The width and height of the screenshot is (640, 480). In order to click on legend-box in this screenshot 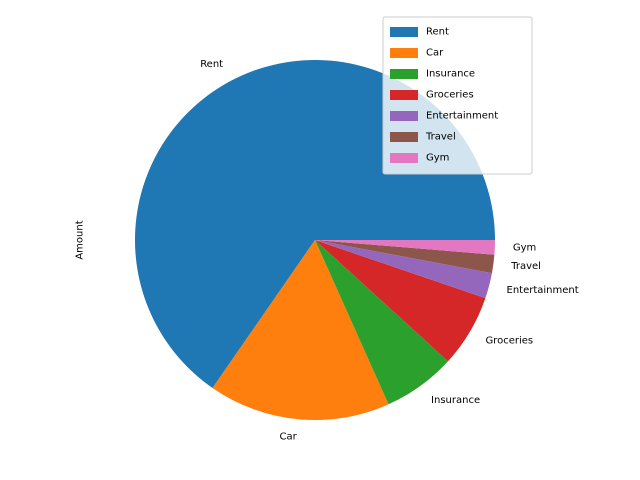, I will do `click(457, 95)`.